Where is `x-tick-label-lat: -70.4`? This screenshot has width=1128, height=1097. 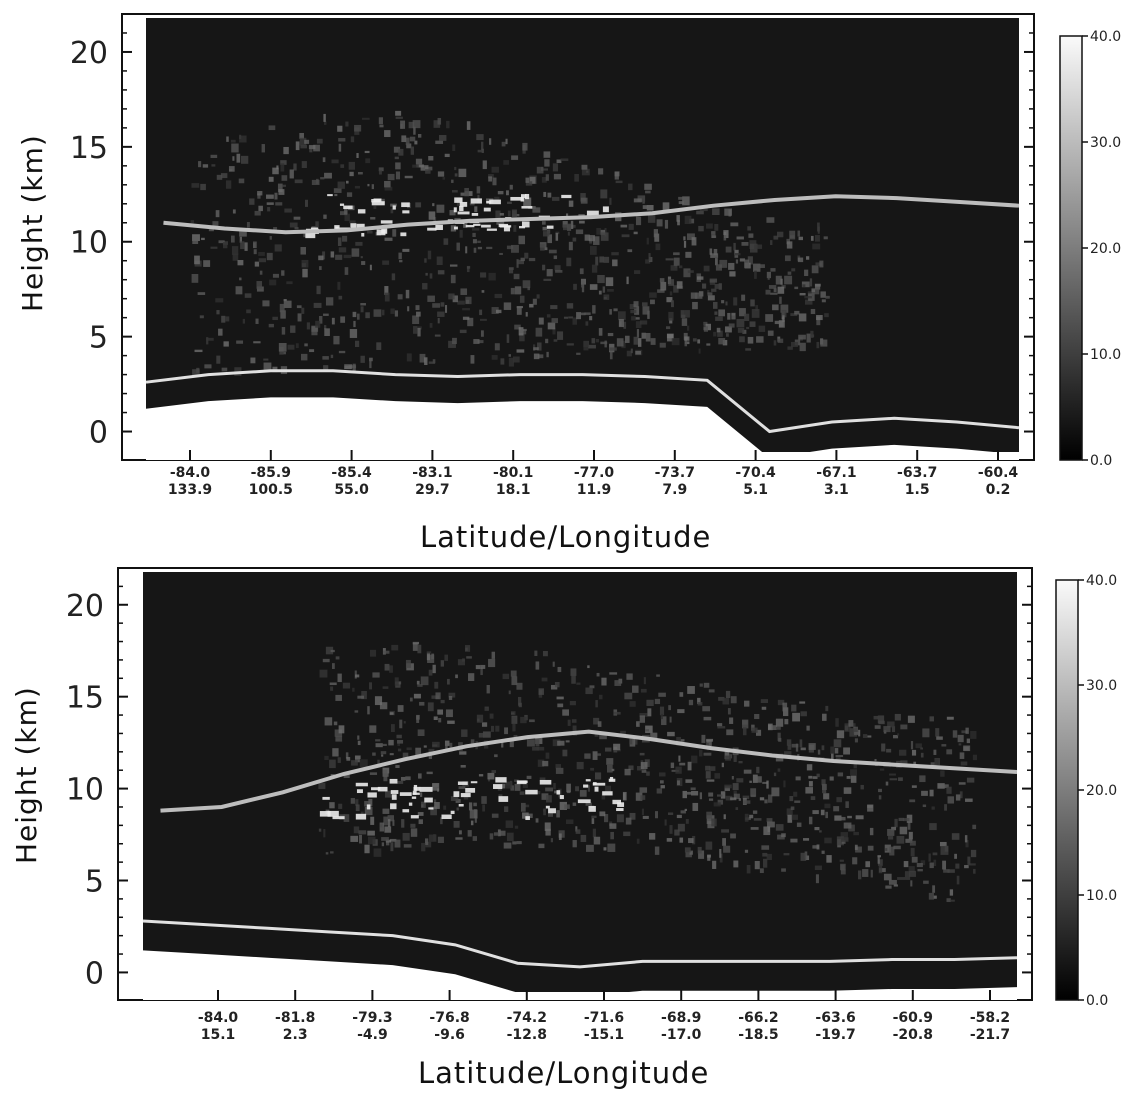 x-tick-label-lat: -70.4 is located at coordinates (755, 473).